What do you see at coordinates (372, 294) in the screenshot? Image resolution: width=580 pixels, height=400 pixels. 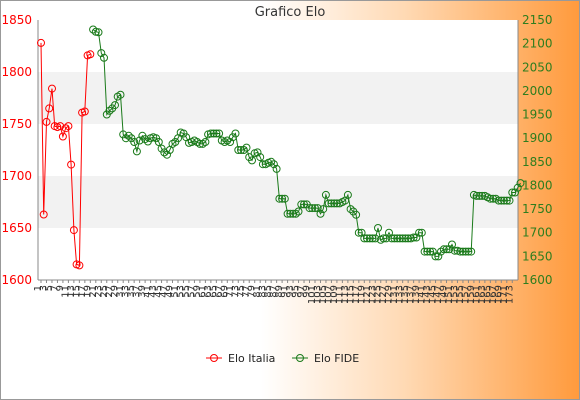 I see `x-tick-label: 123` at bounding box center [372, 294].